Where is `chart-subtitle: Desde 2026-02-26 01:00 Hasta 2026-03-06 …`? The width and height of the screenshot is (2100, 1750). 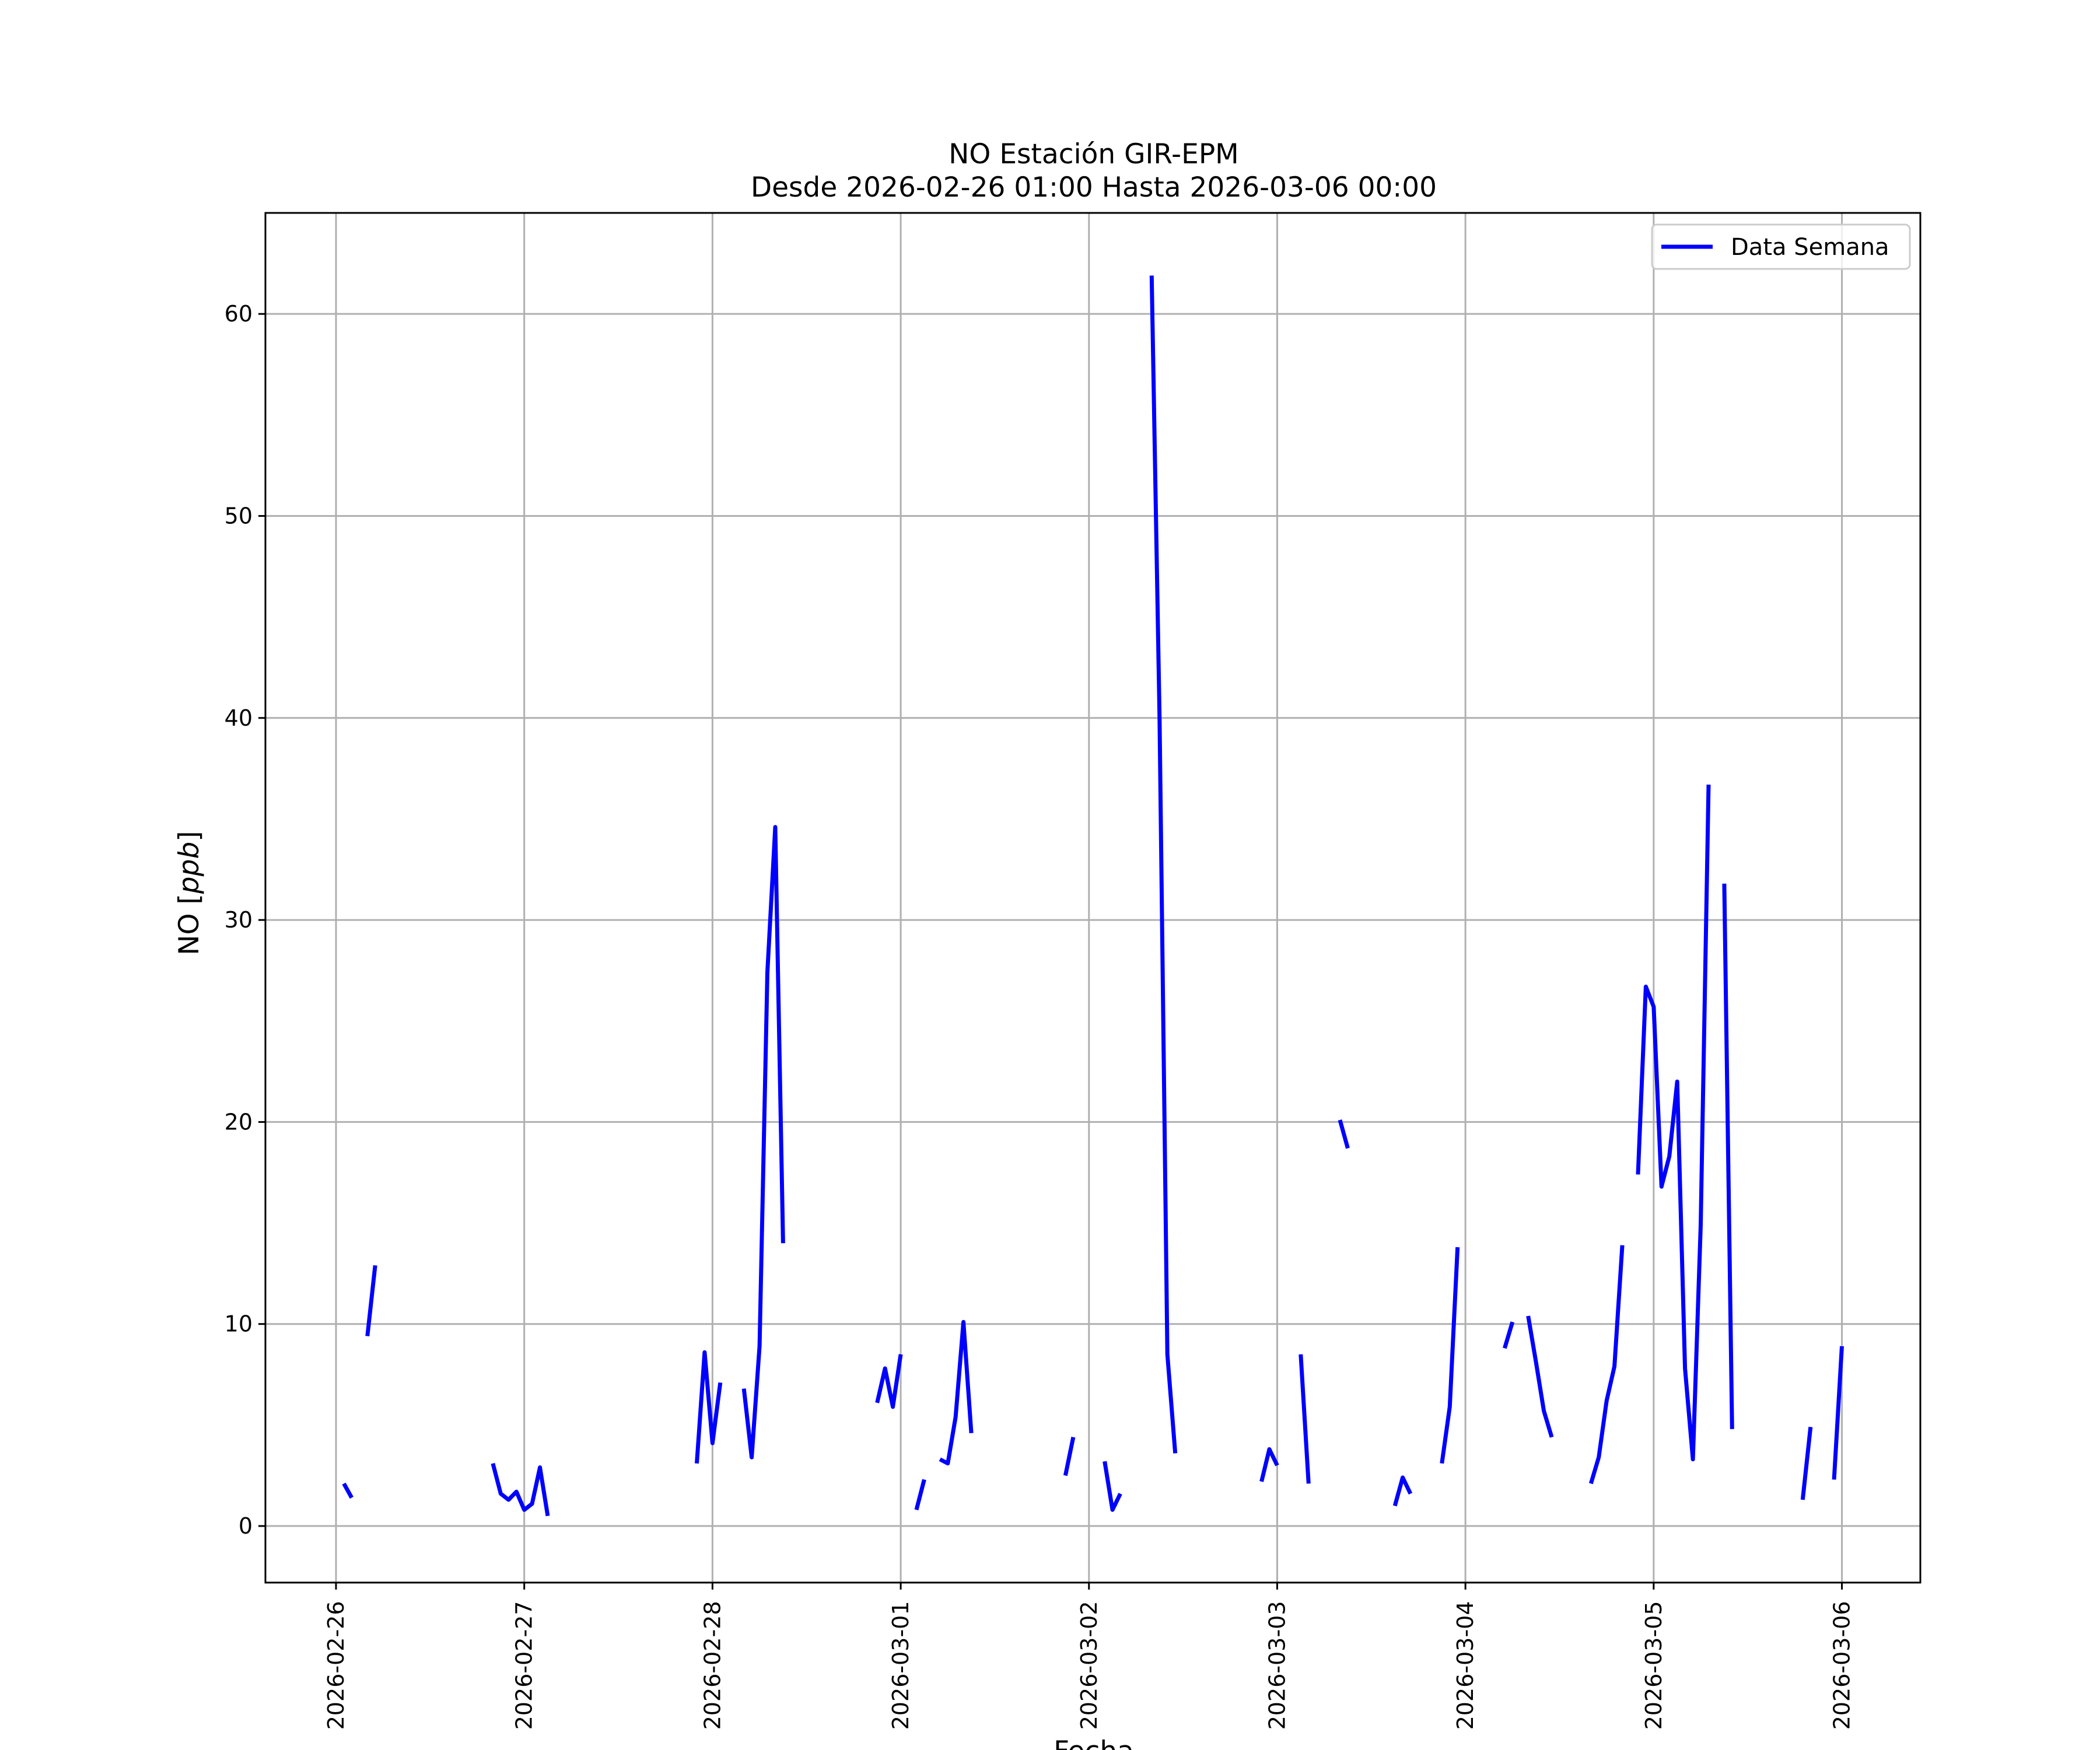 chart-subtitle: Desde 2026-02-26 01:00 Hasta 2026-03-06 … is located at coordinates (1094, 188).